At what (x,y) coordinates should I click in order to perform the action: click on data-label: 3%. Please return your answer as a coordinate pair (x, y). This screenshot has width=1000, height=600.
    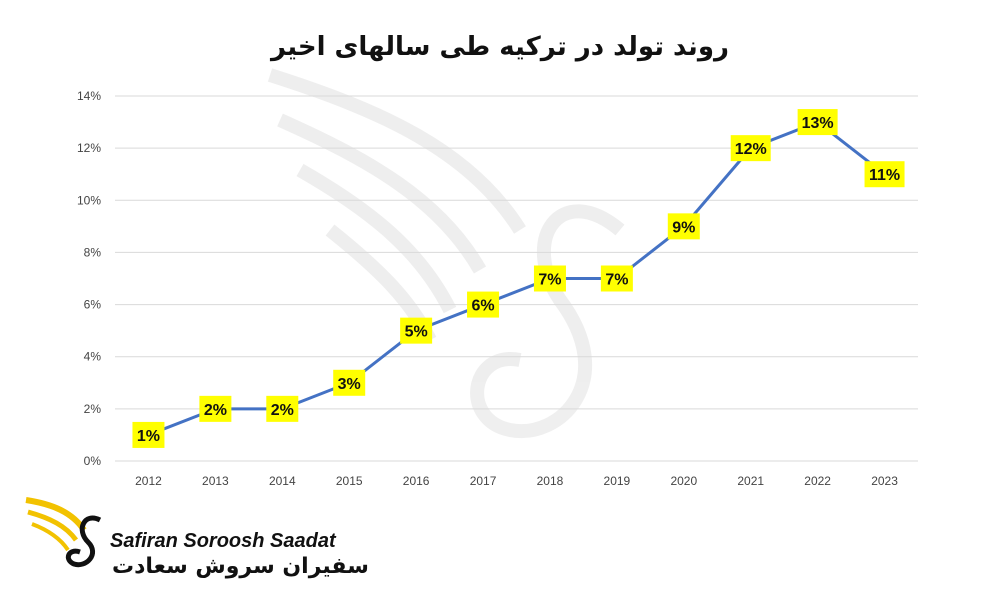
    Looking at the image, I should click on (349, 382).